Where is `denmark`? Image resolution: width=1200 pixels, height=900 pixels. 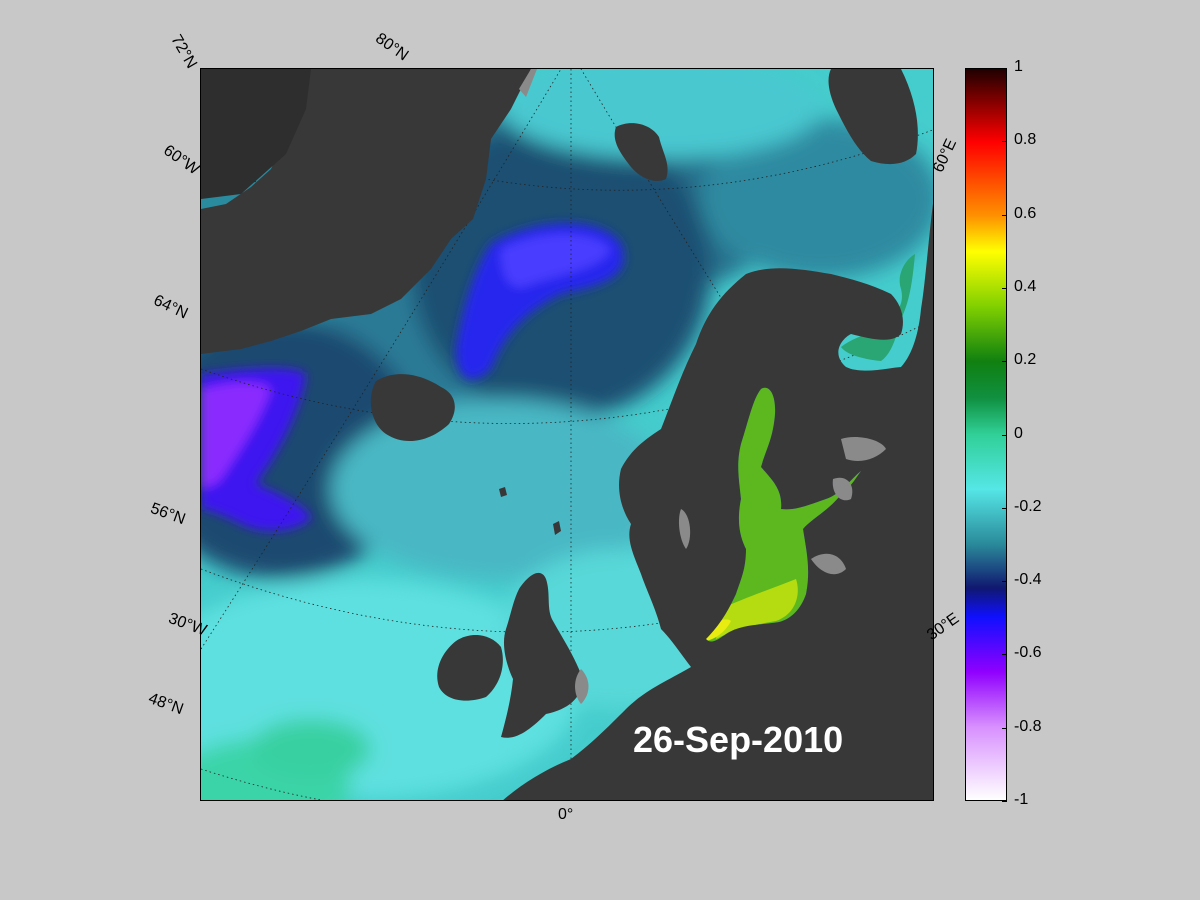
denmark is located at coordinates (682, 597).